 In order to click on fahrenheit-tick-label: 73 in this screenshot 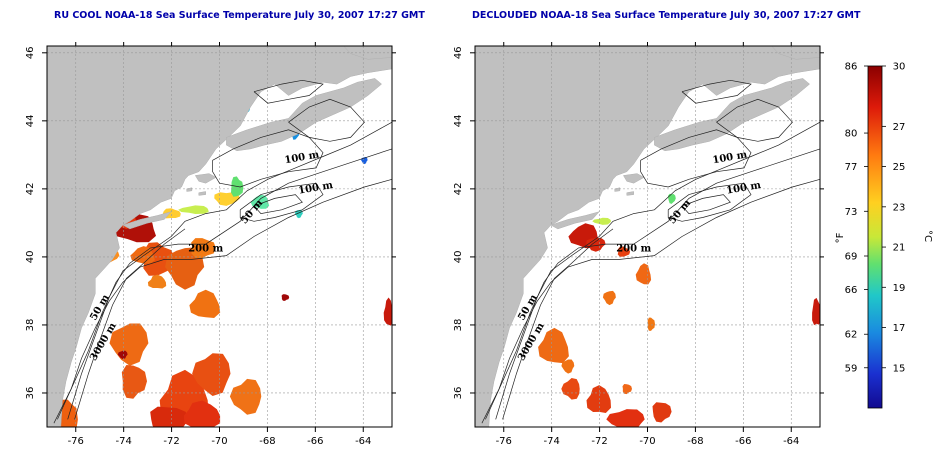, I will do `click(851, 212)`.